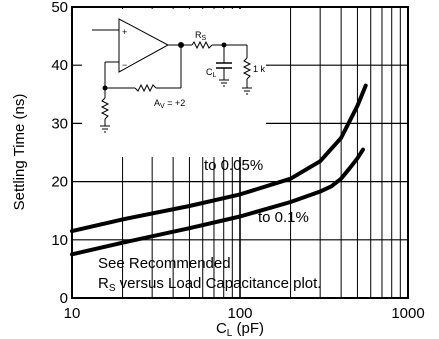 This screenshot has height=339, width=439. Describe the element at coordinates (201, 36) in the screenshot. I see `rs-label: RS` at that location.